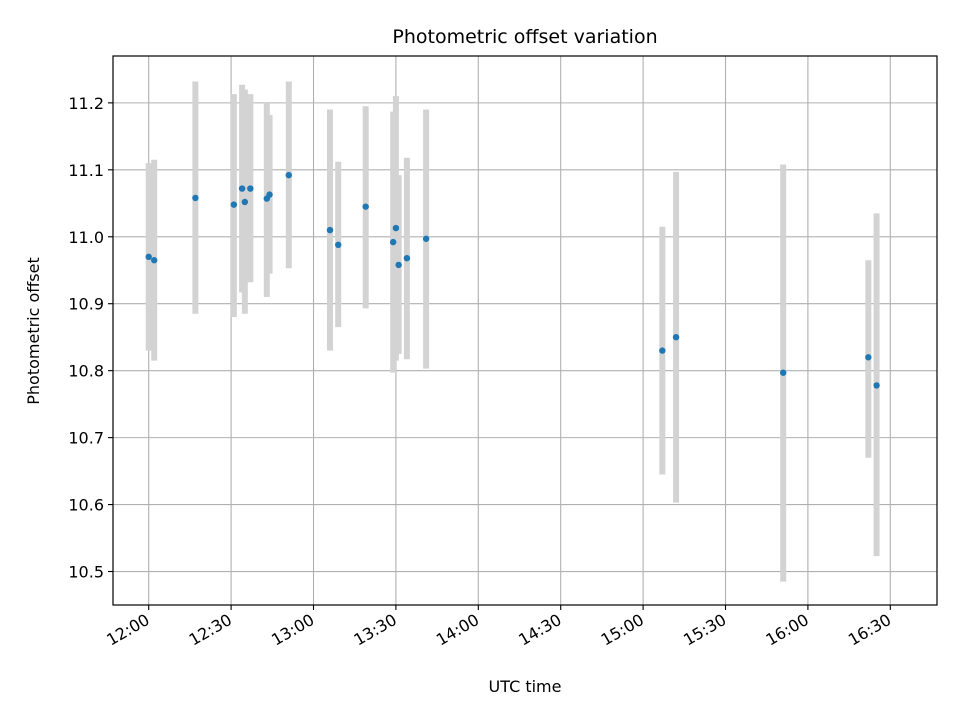  I want to click on x-tick-label: 12:30, so click(210, 630).